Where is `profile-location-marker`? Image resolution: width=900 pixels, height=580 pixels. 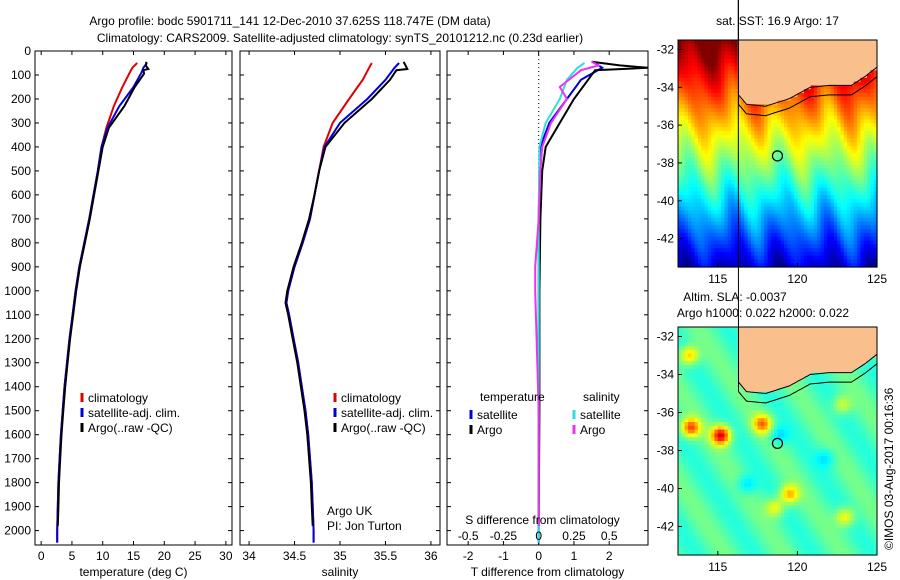
profile-location-marker is located at coordinates (777, 156).